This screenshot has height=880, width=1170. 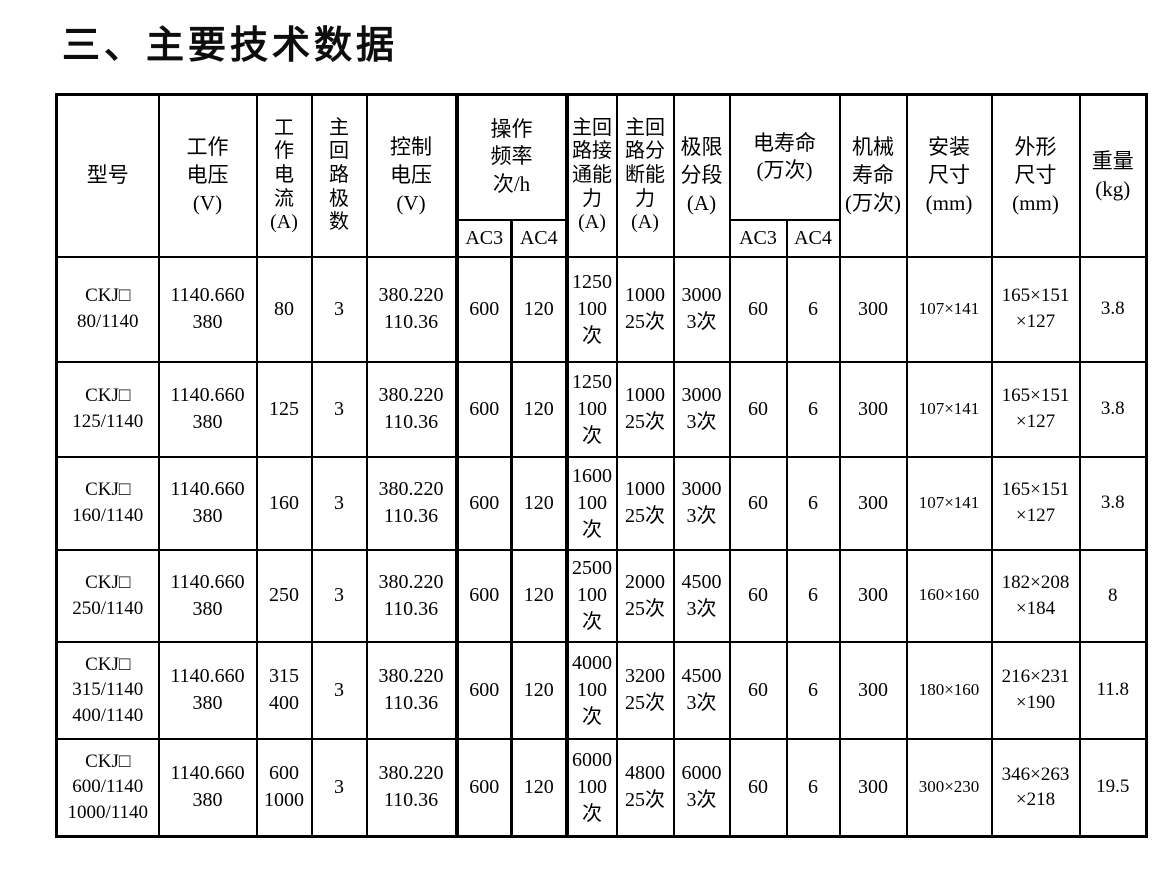 I want to click on cell-making-capacity: 4000 100次, so click(x=591, y=690).